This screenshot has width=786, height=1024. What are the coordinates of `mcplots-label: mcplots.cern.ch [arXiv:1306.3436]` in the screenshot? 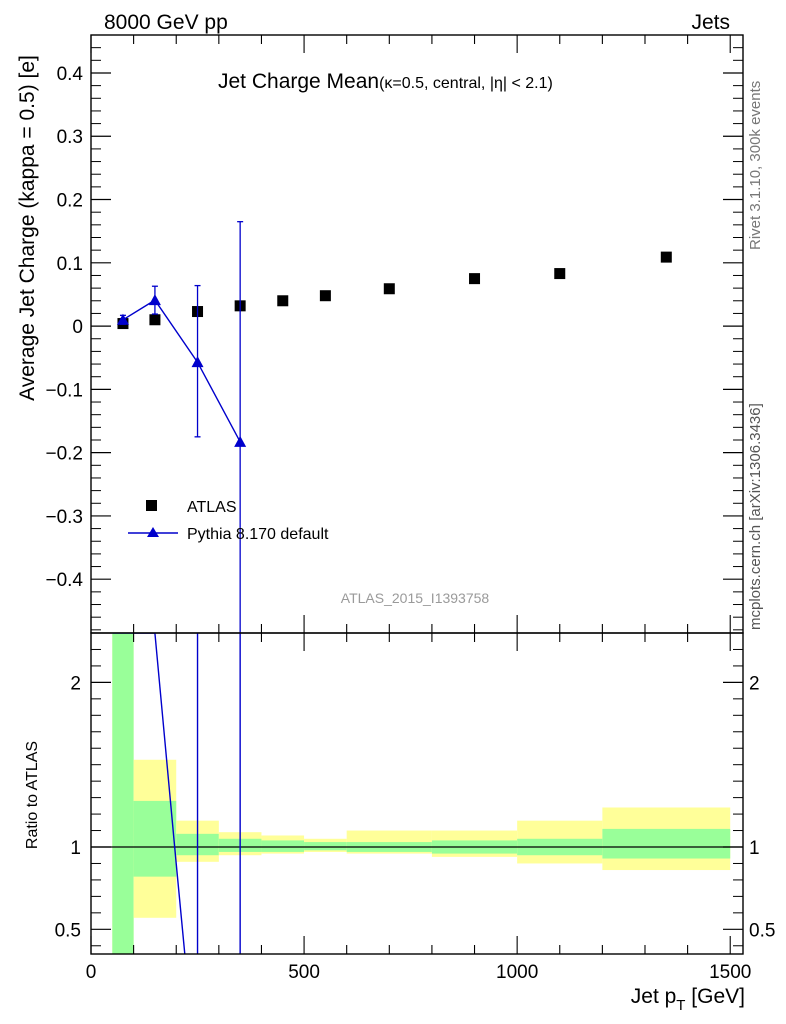 It's located at (755, 516).